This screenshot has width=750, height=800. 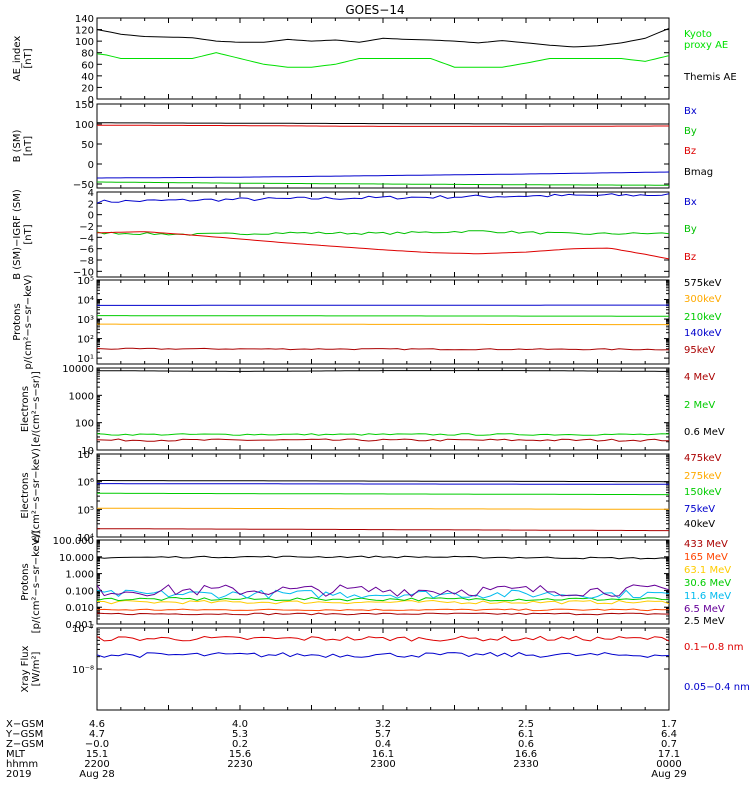 What do you see at coordinates (97, 744) in the screenshot?
I see `footer-value: −0.0` at bounding box center [97, 744].